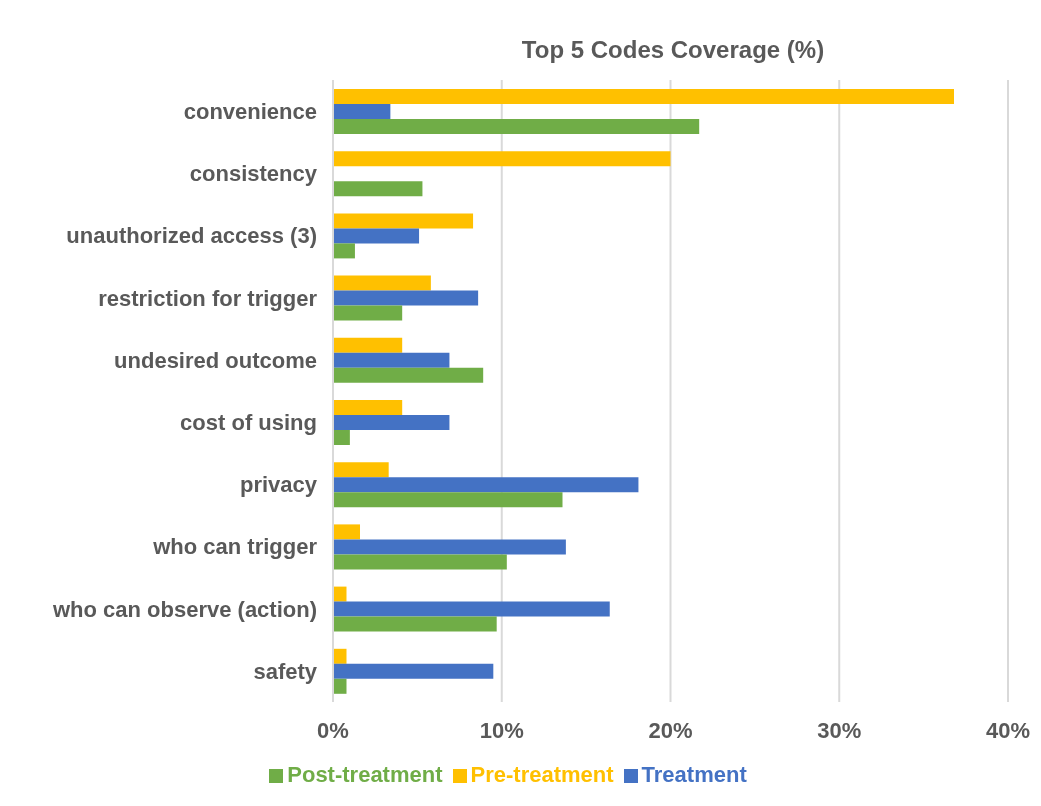  What do you see at coordinates (839, 730) in the screenshot?
I see `x-tick-label: 30%` at bounding box center [839, 730].